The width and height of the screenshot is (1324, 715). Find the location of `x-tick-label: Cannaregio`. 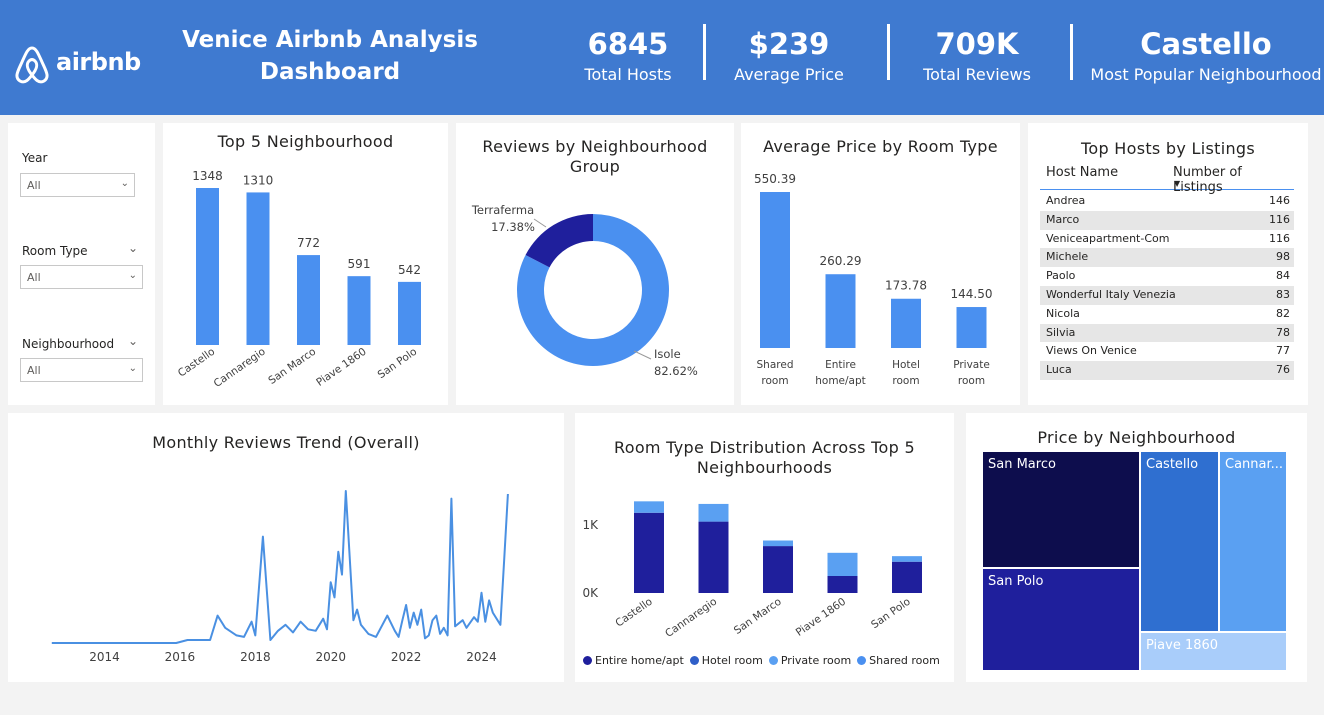

x-tick-label: Cannaregio is located at coordinates (240, 368).